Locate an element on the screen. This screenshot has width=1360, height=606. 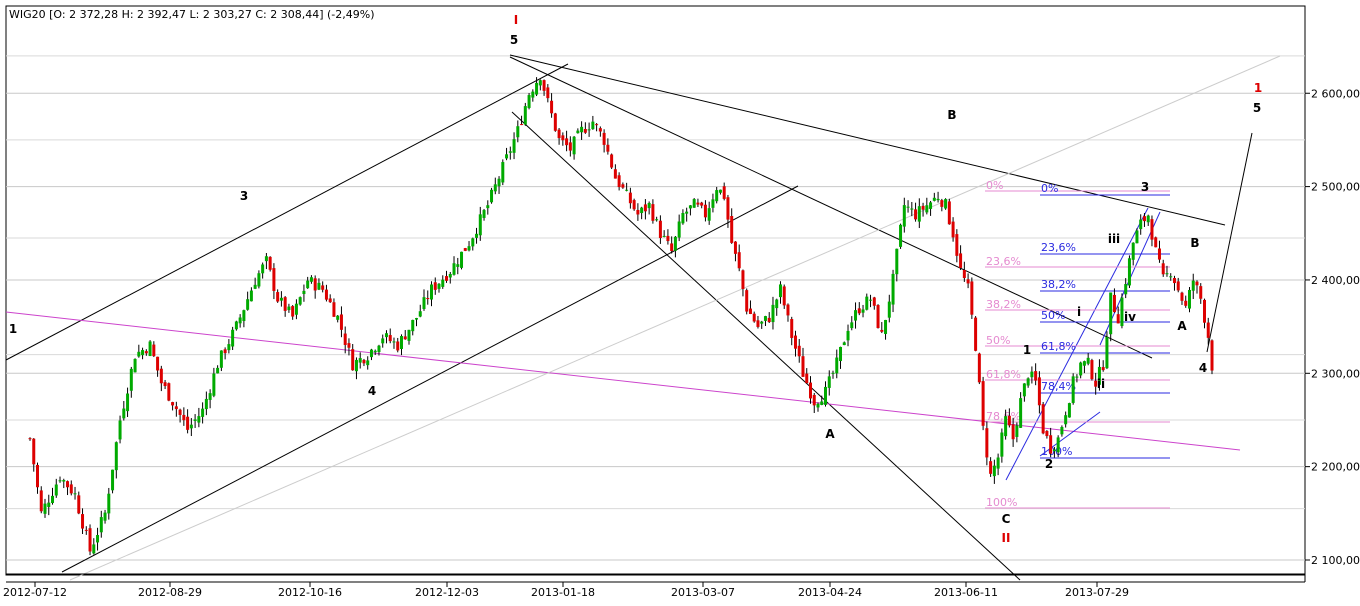
wave-label: iv is located at coordinates (1130, 317).